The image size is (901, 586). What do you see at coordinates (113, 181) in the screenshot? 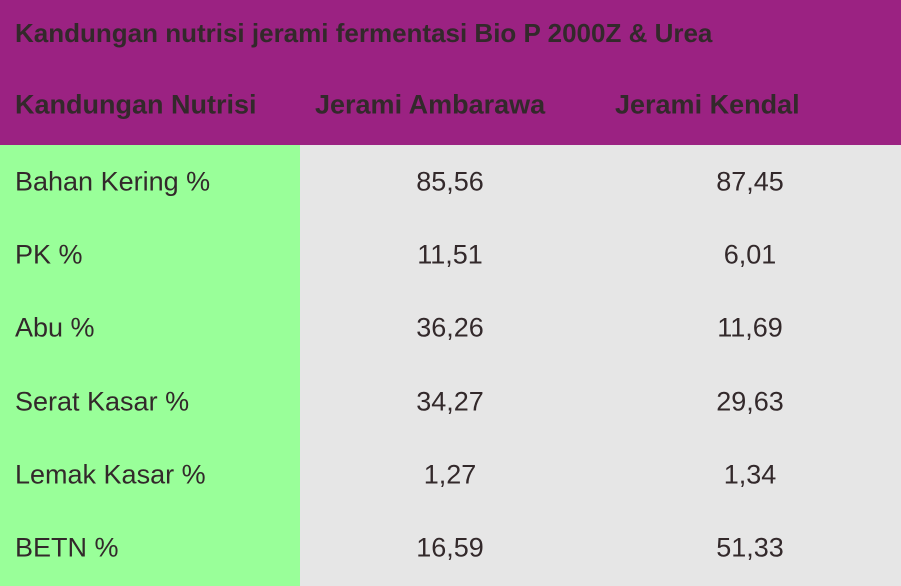
I see `row-label: Bahan Kering %` at bounding box center [113, 181].